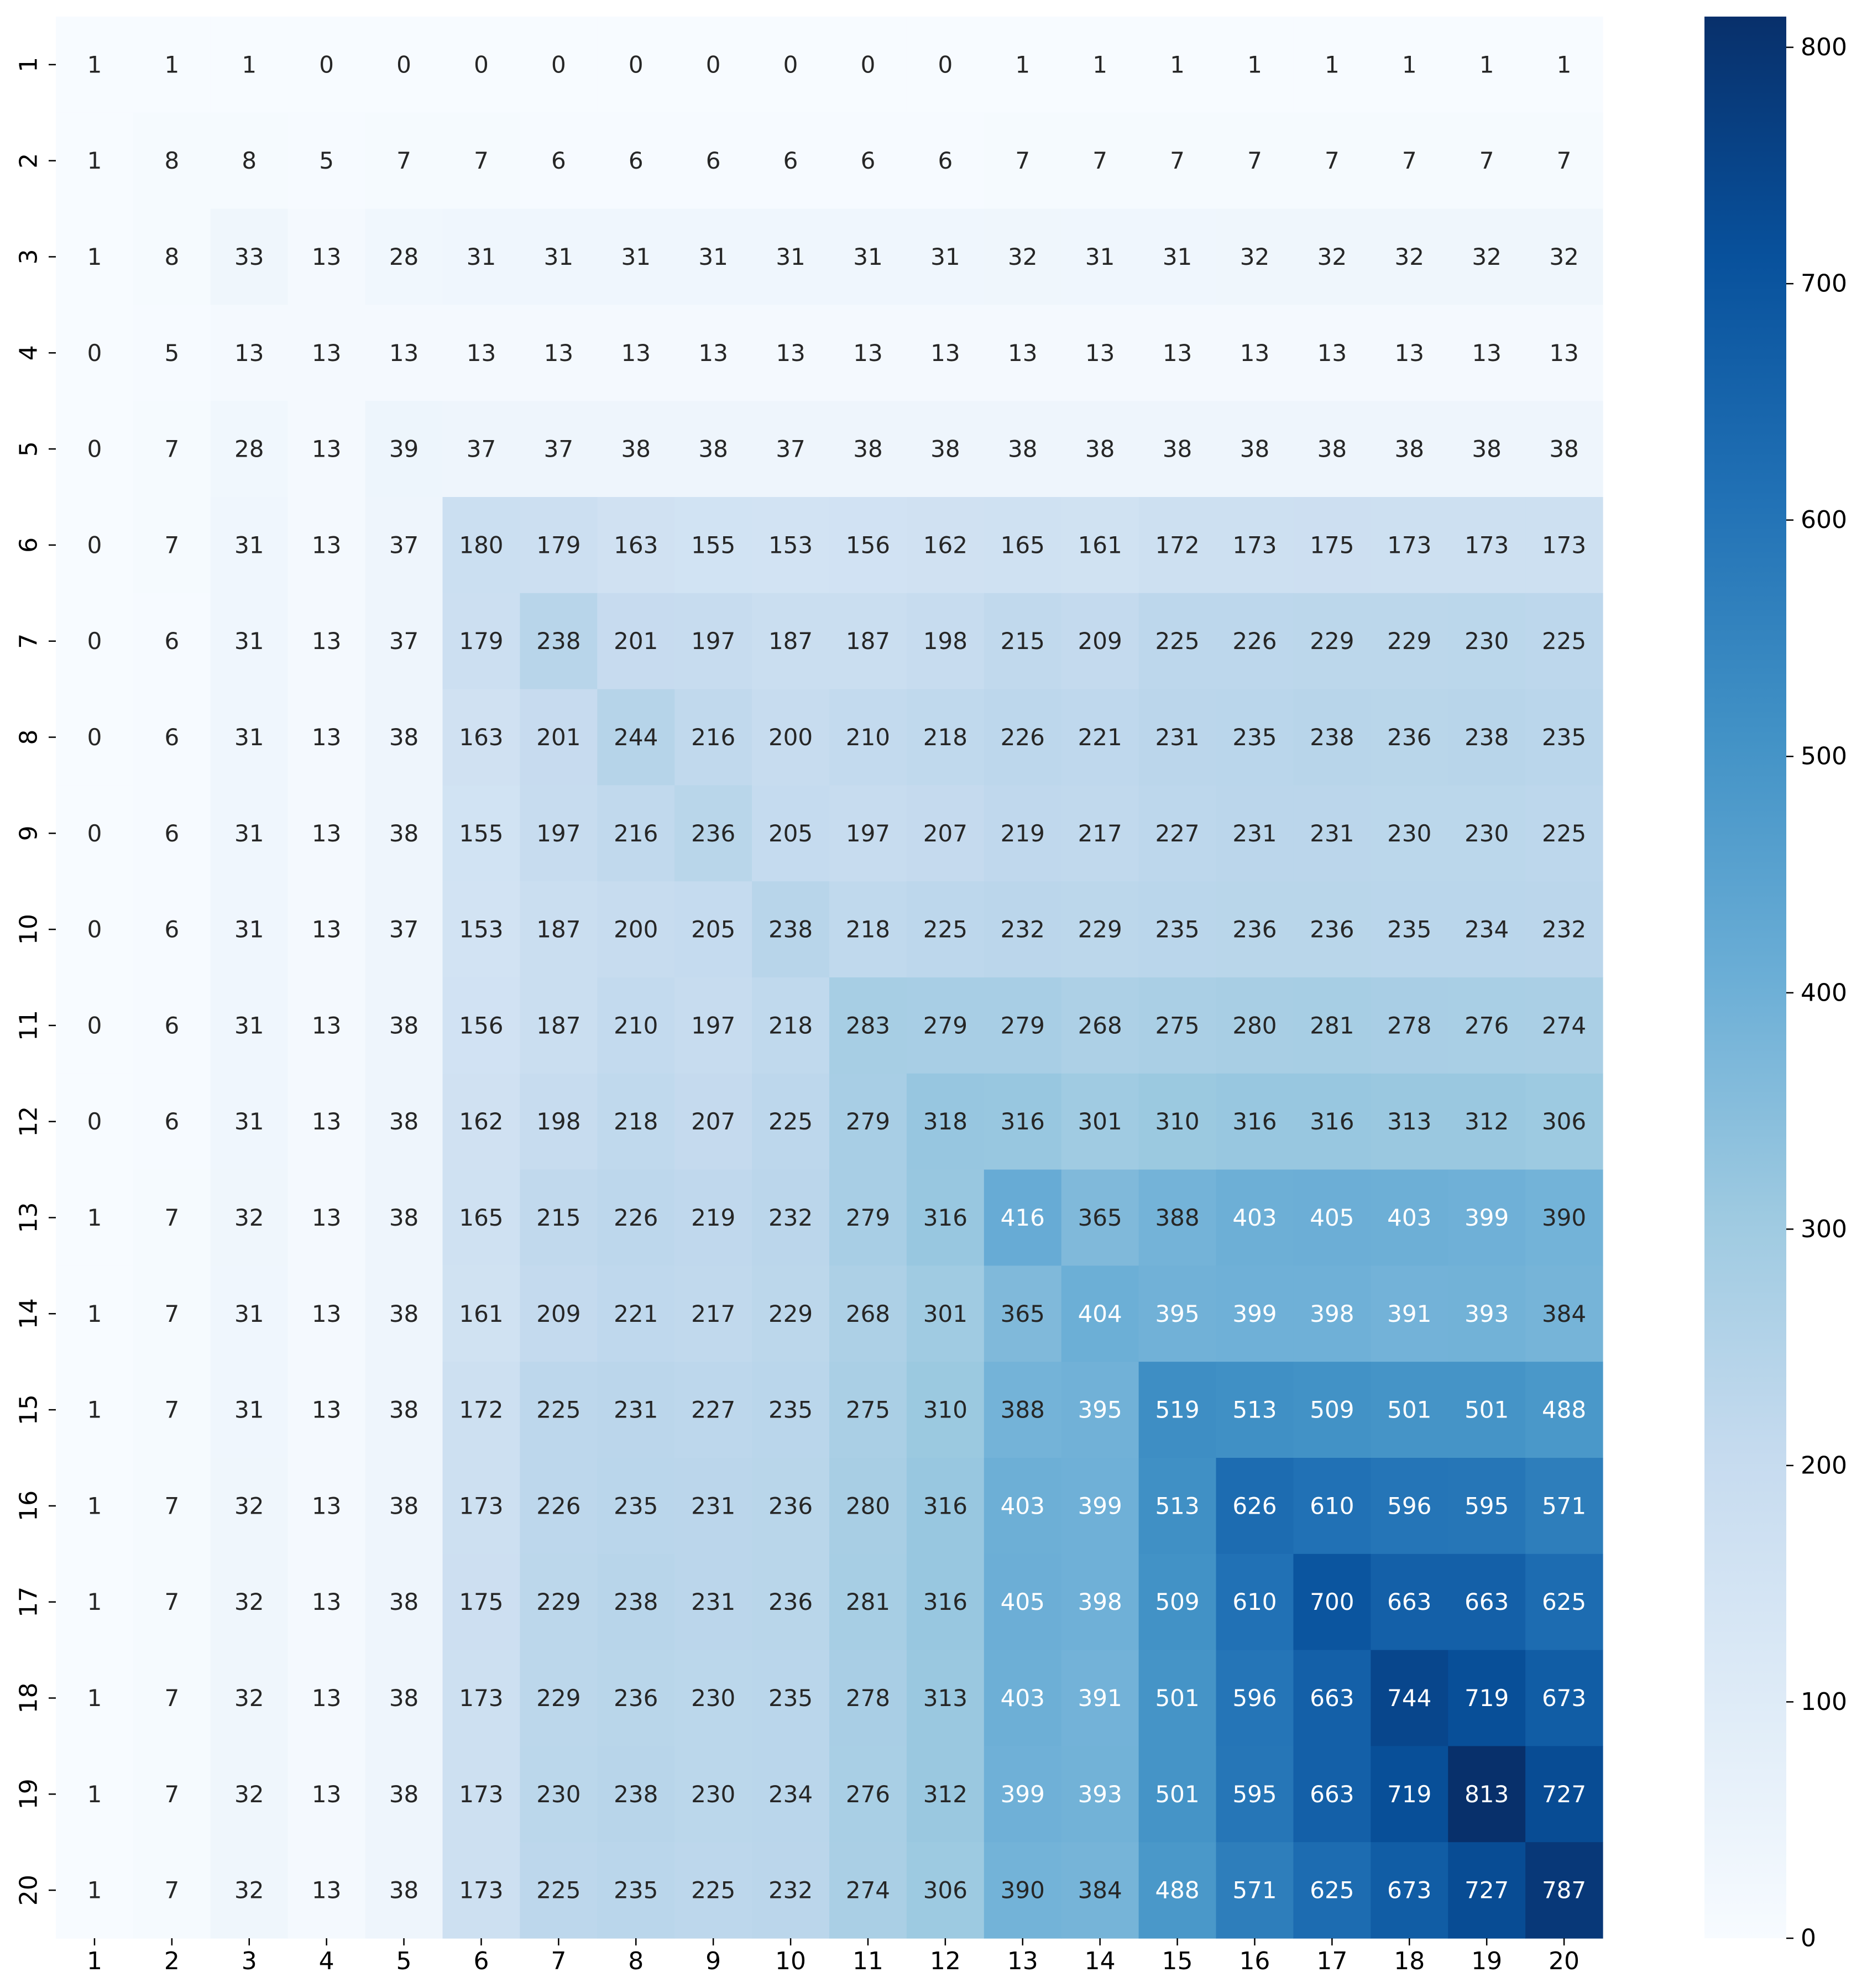 Image resolution: width=1867 pixels, height=1988 pixels. I want to click on cell-value-label: 663, so click(1409, 1602).